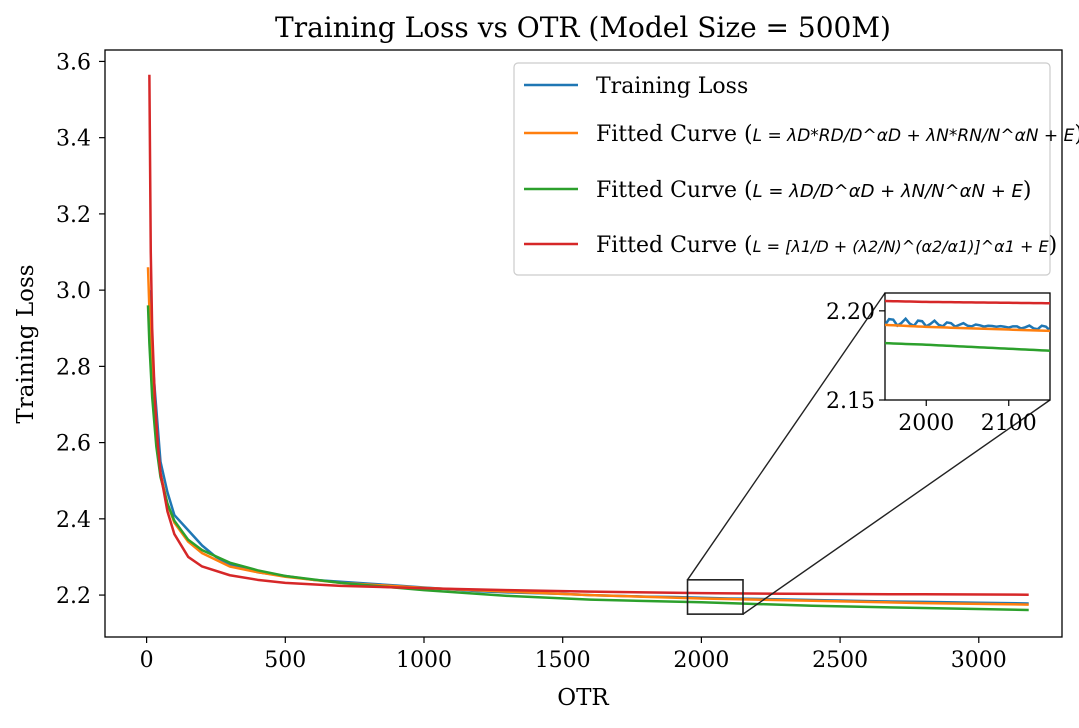  I want to click on inset-zoom-plot: 2000 2100 2.15 2.20, so click(938, 364).